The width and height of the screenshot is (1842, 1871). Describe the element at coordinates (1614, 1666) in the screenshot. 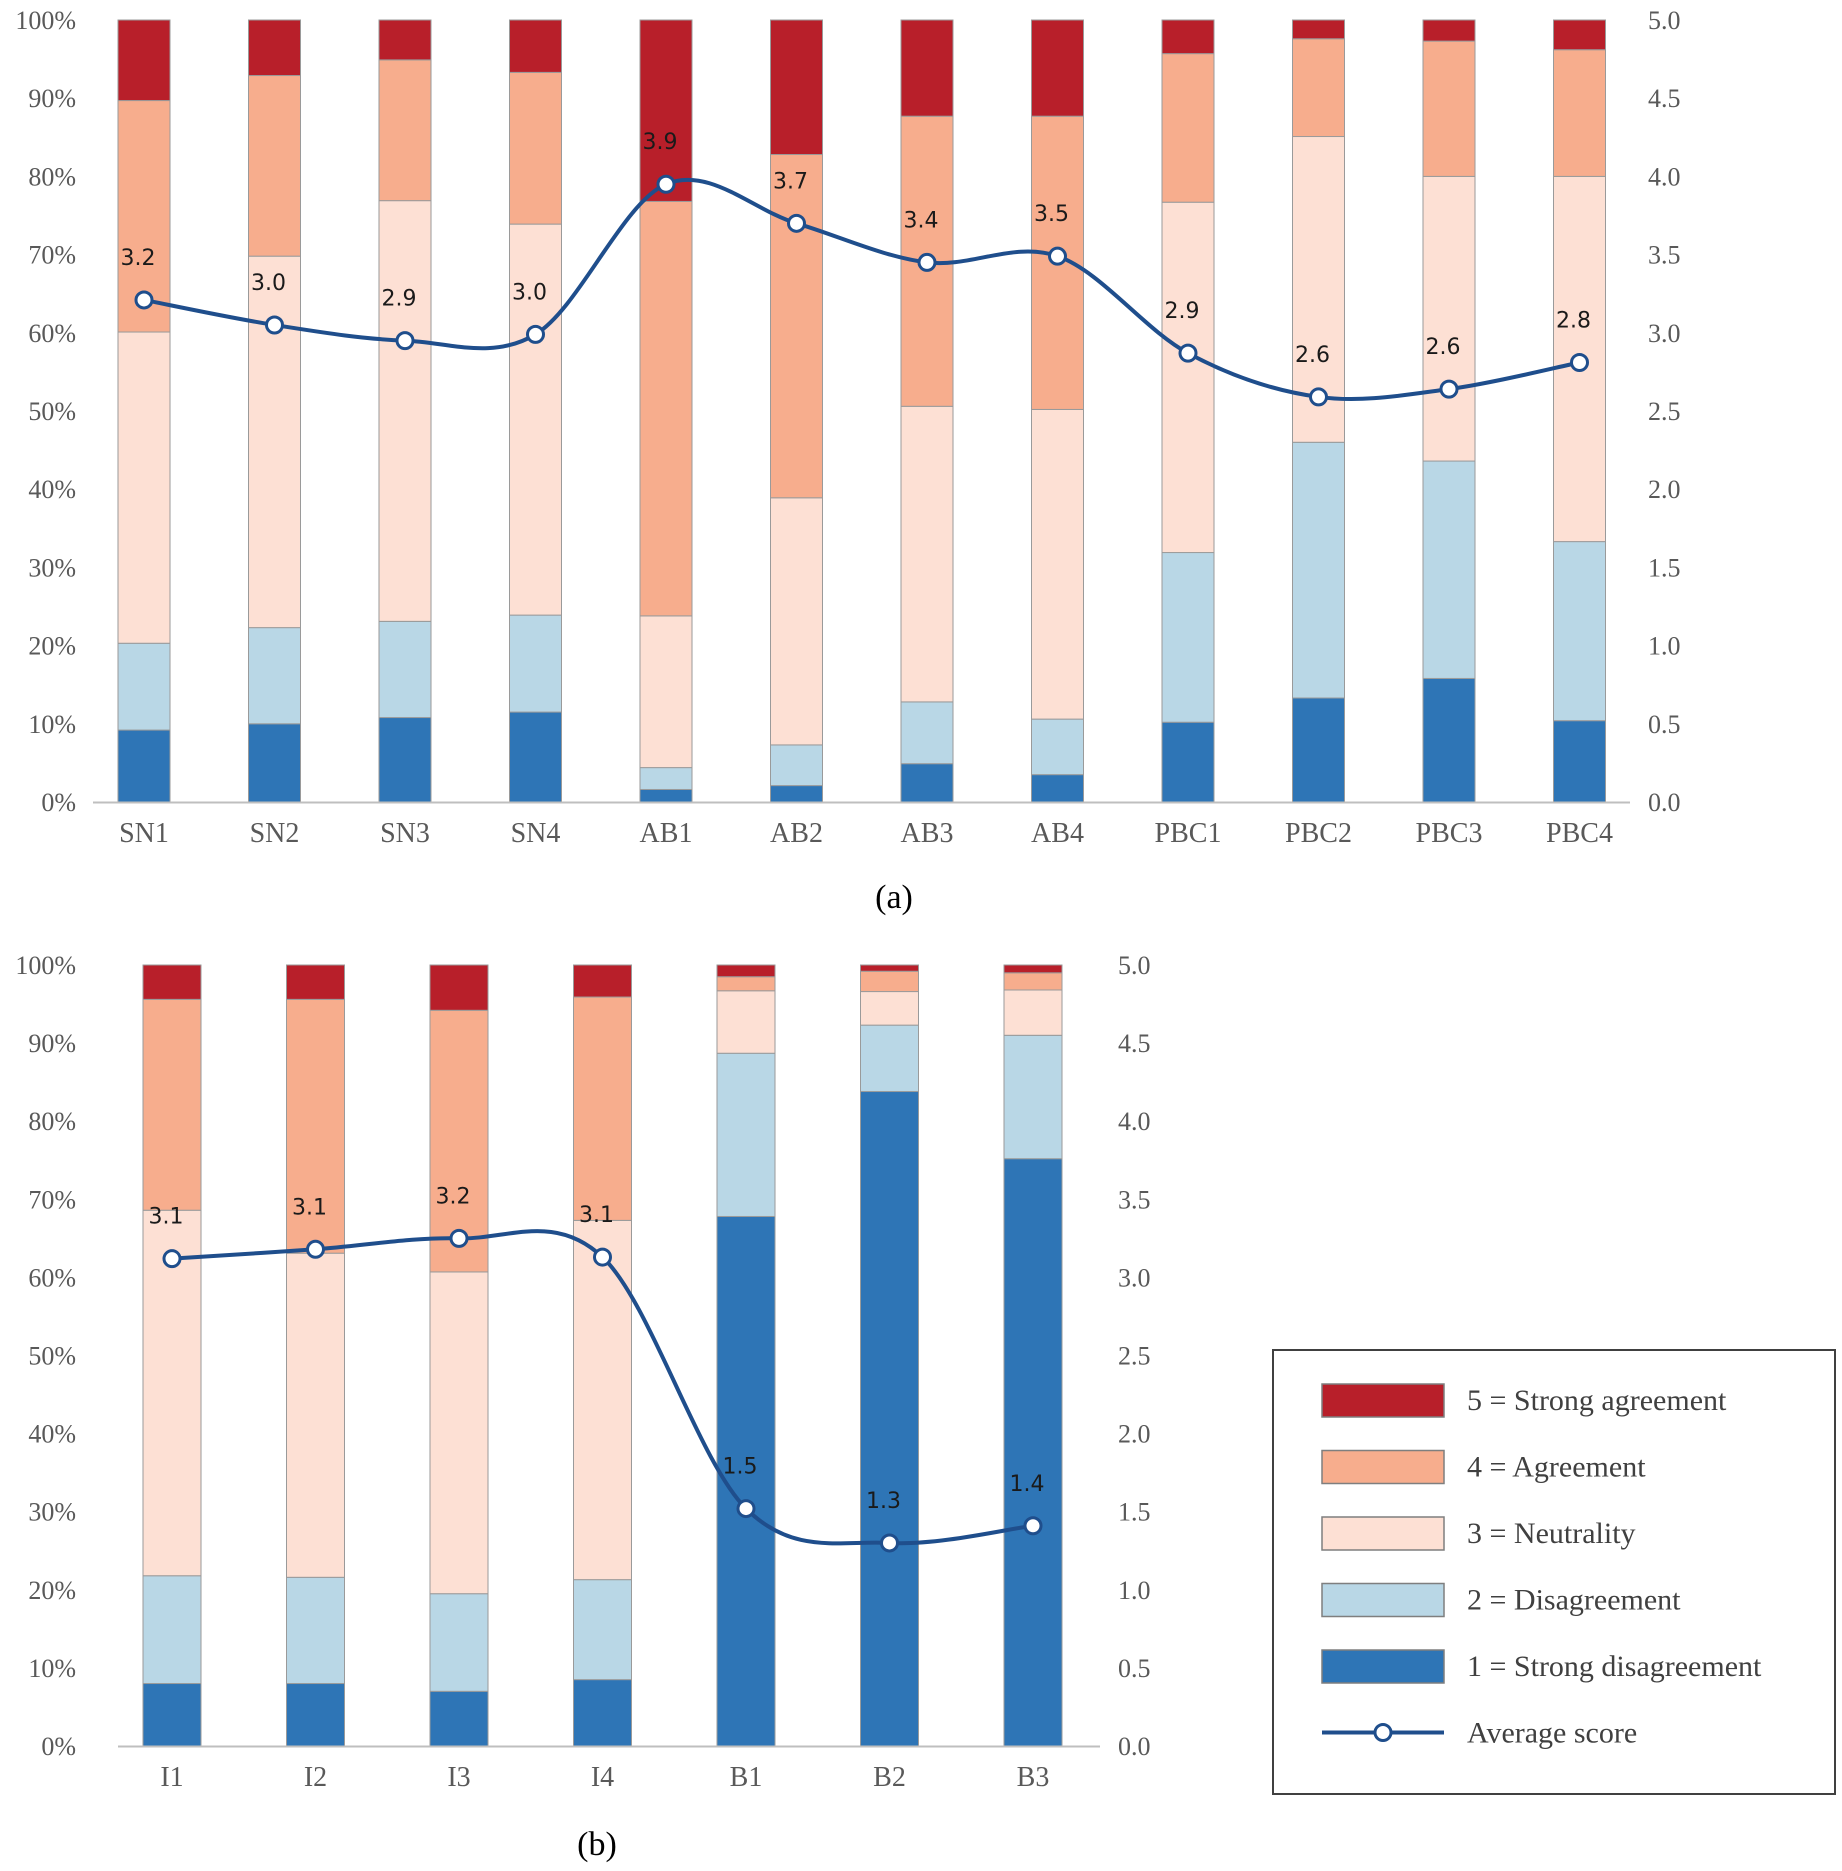

I see `legend-label: 1 = Strong disagreement` at that location.